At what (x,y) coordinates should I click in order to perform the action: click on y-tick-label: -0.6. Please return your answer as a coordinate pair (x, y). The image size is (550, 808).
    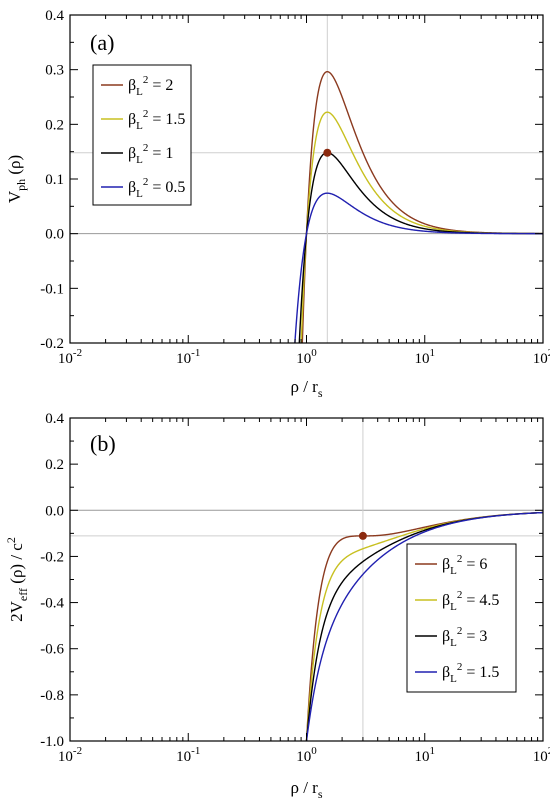
    Looking at the image, I should click on (52, 650).